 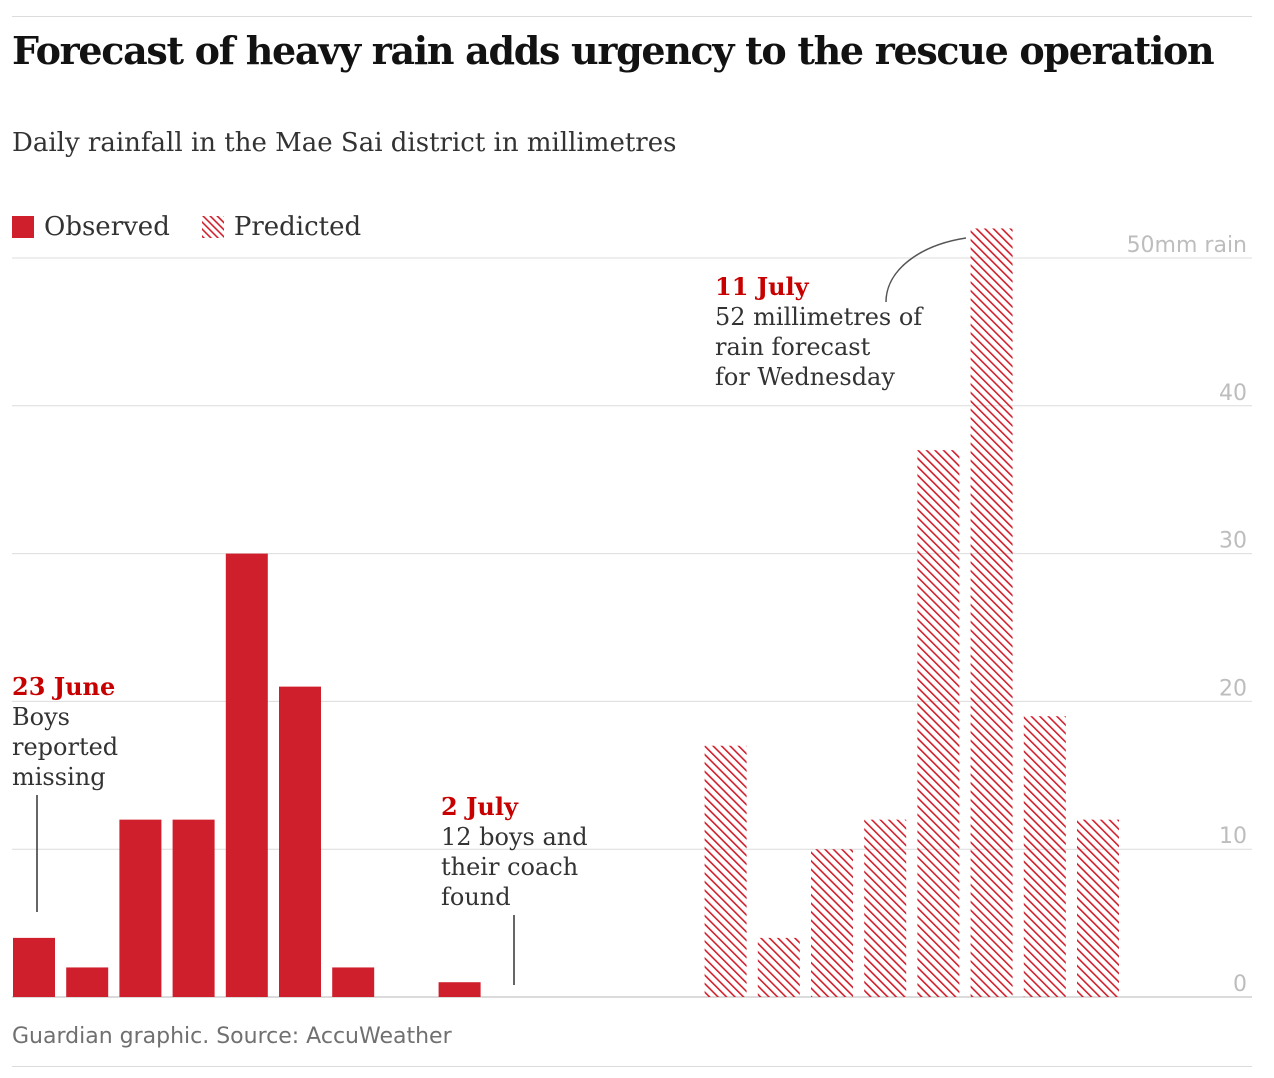 I want to click on legend: Observed Predicted, so click(x=202, y=227).